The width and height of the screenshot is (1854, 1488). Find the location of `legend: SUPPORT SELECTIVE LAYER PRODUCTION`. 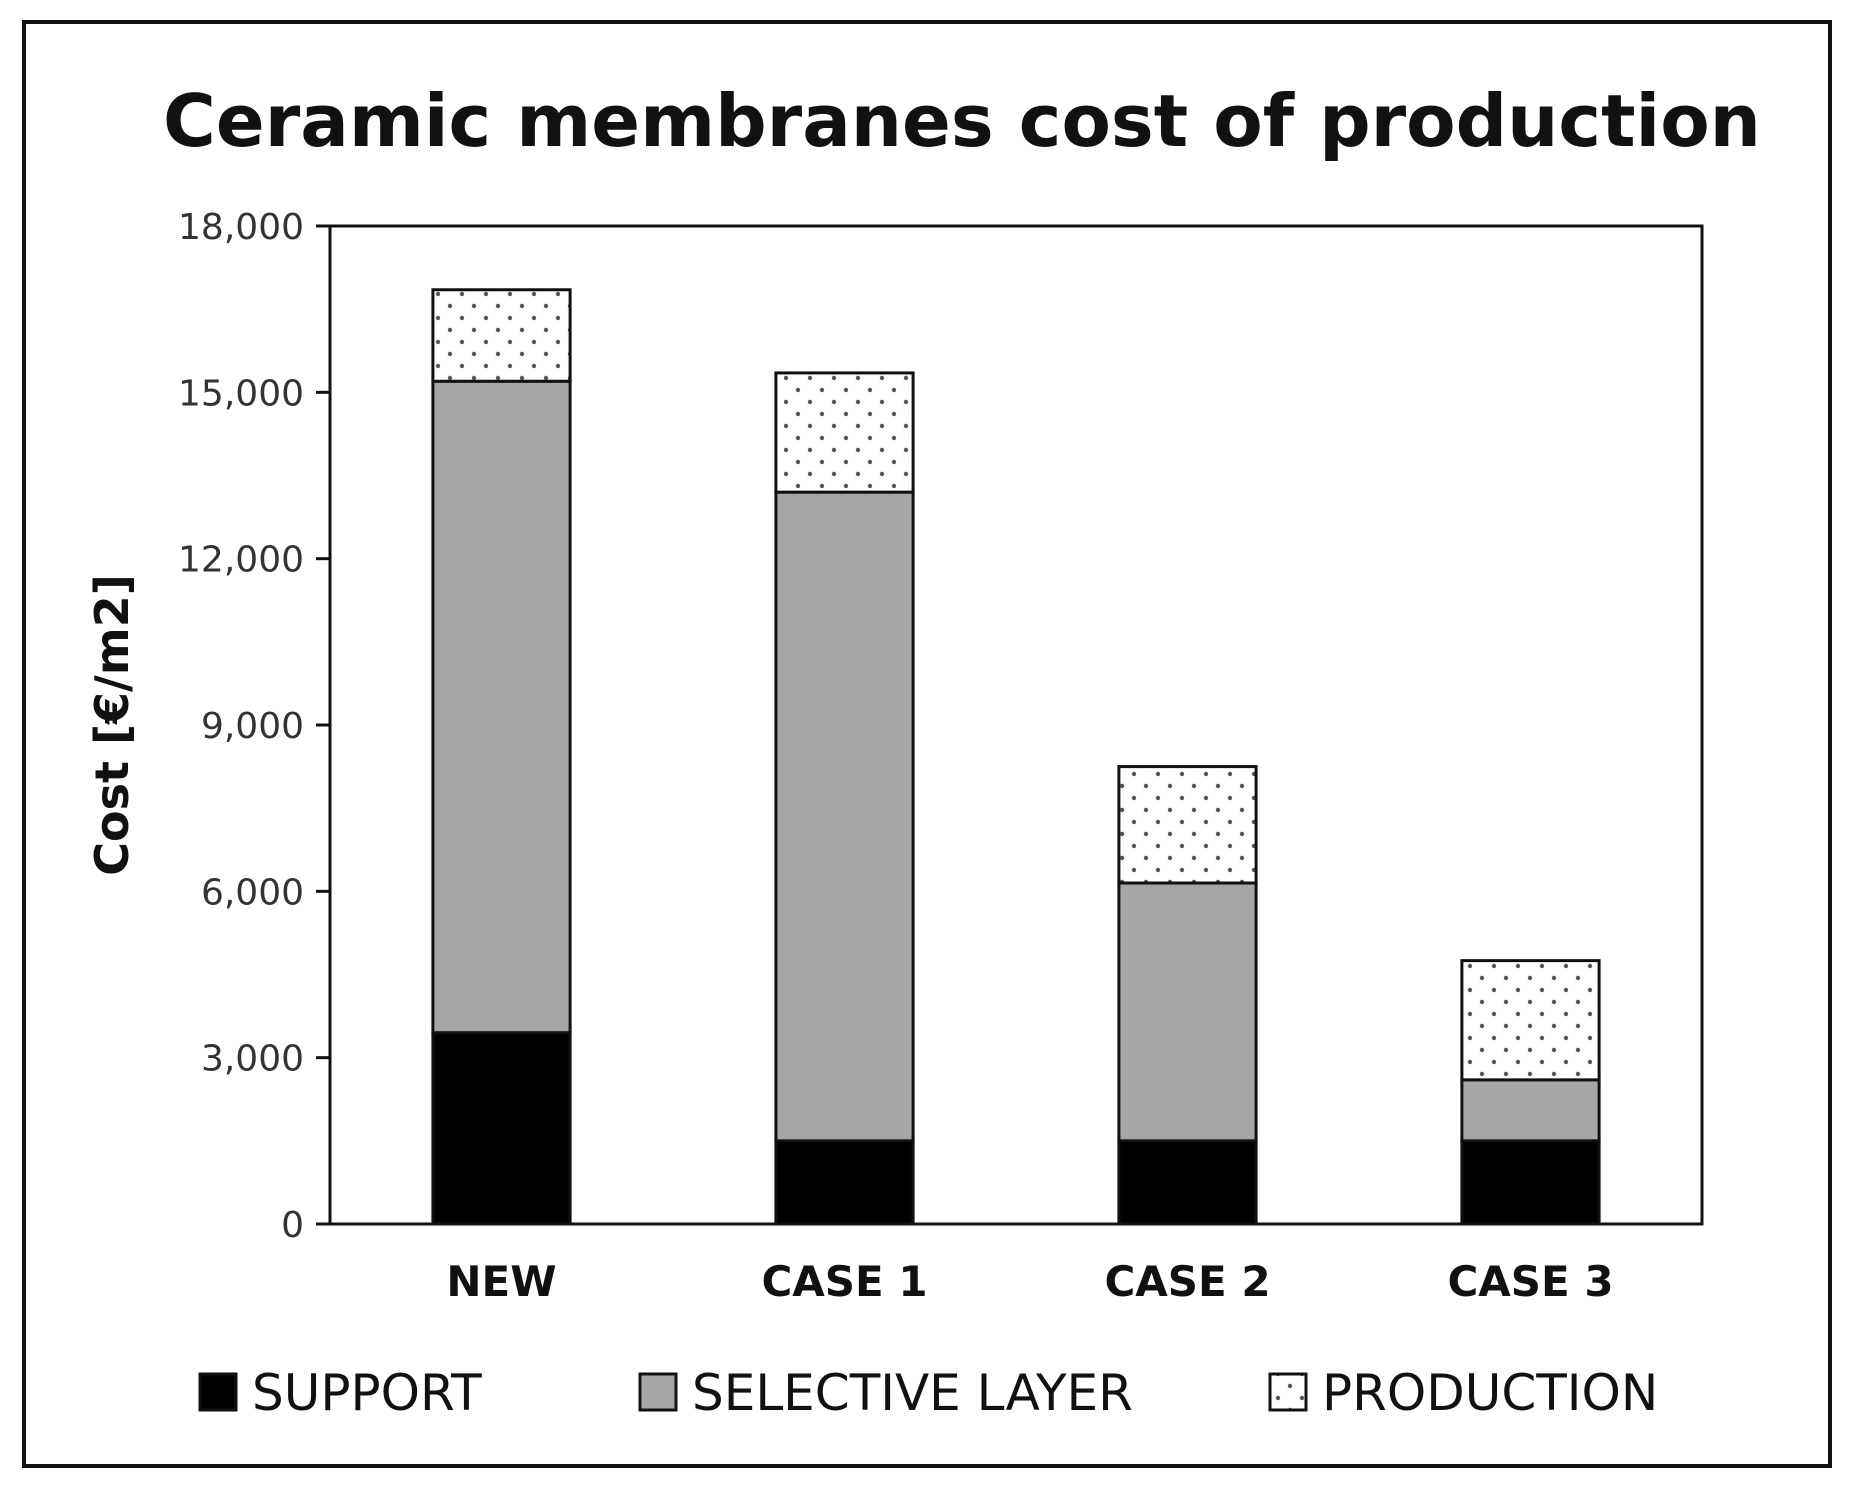

legend: SUPPORT SELECTIVE LAYER PRODUCTION is located at coordinates (928, 1393).